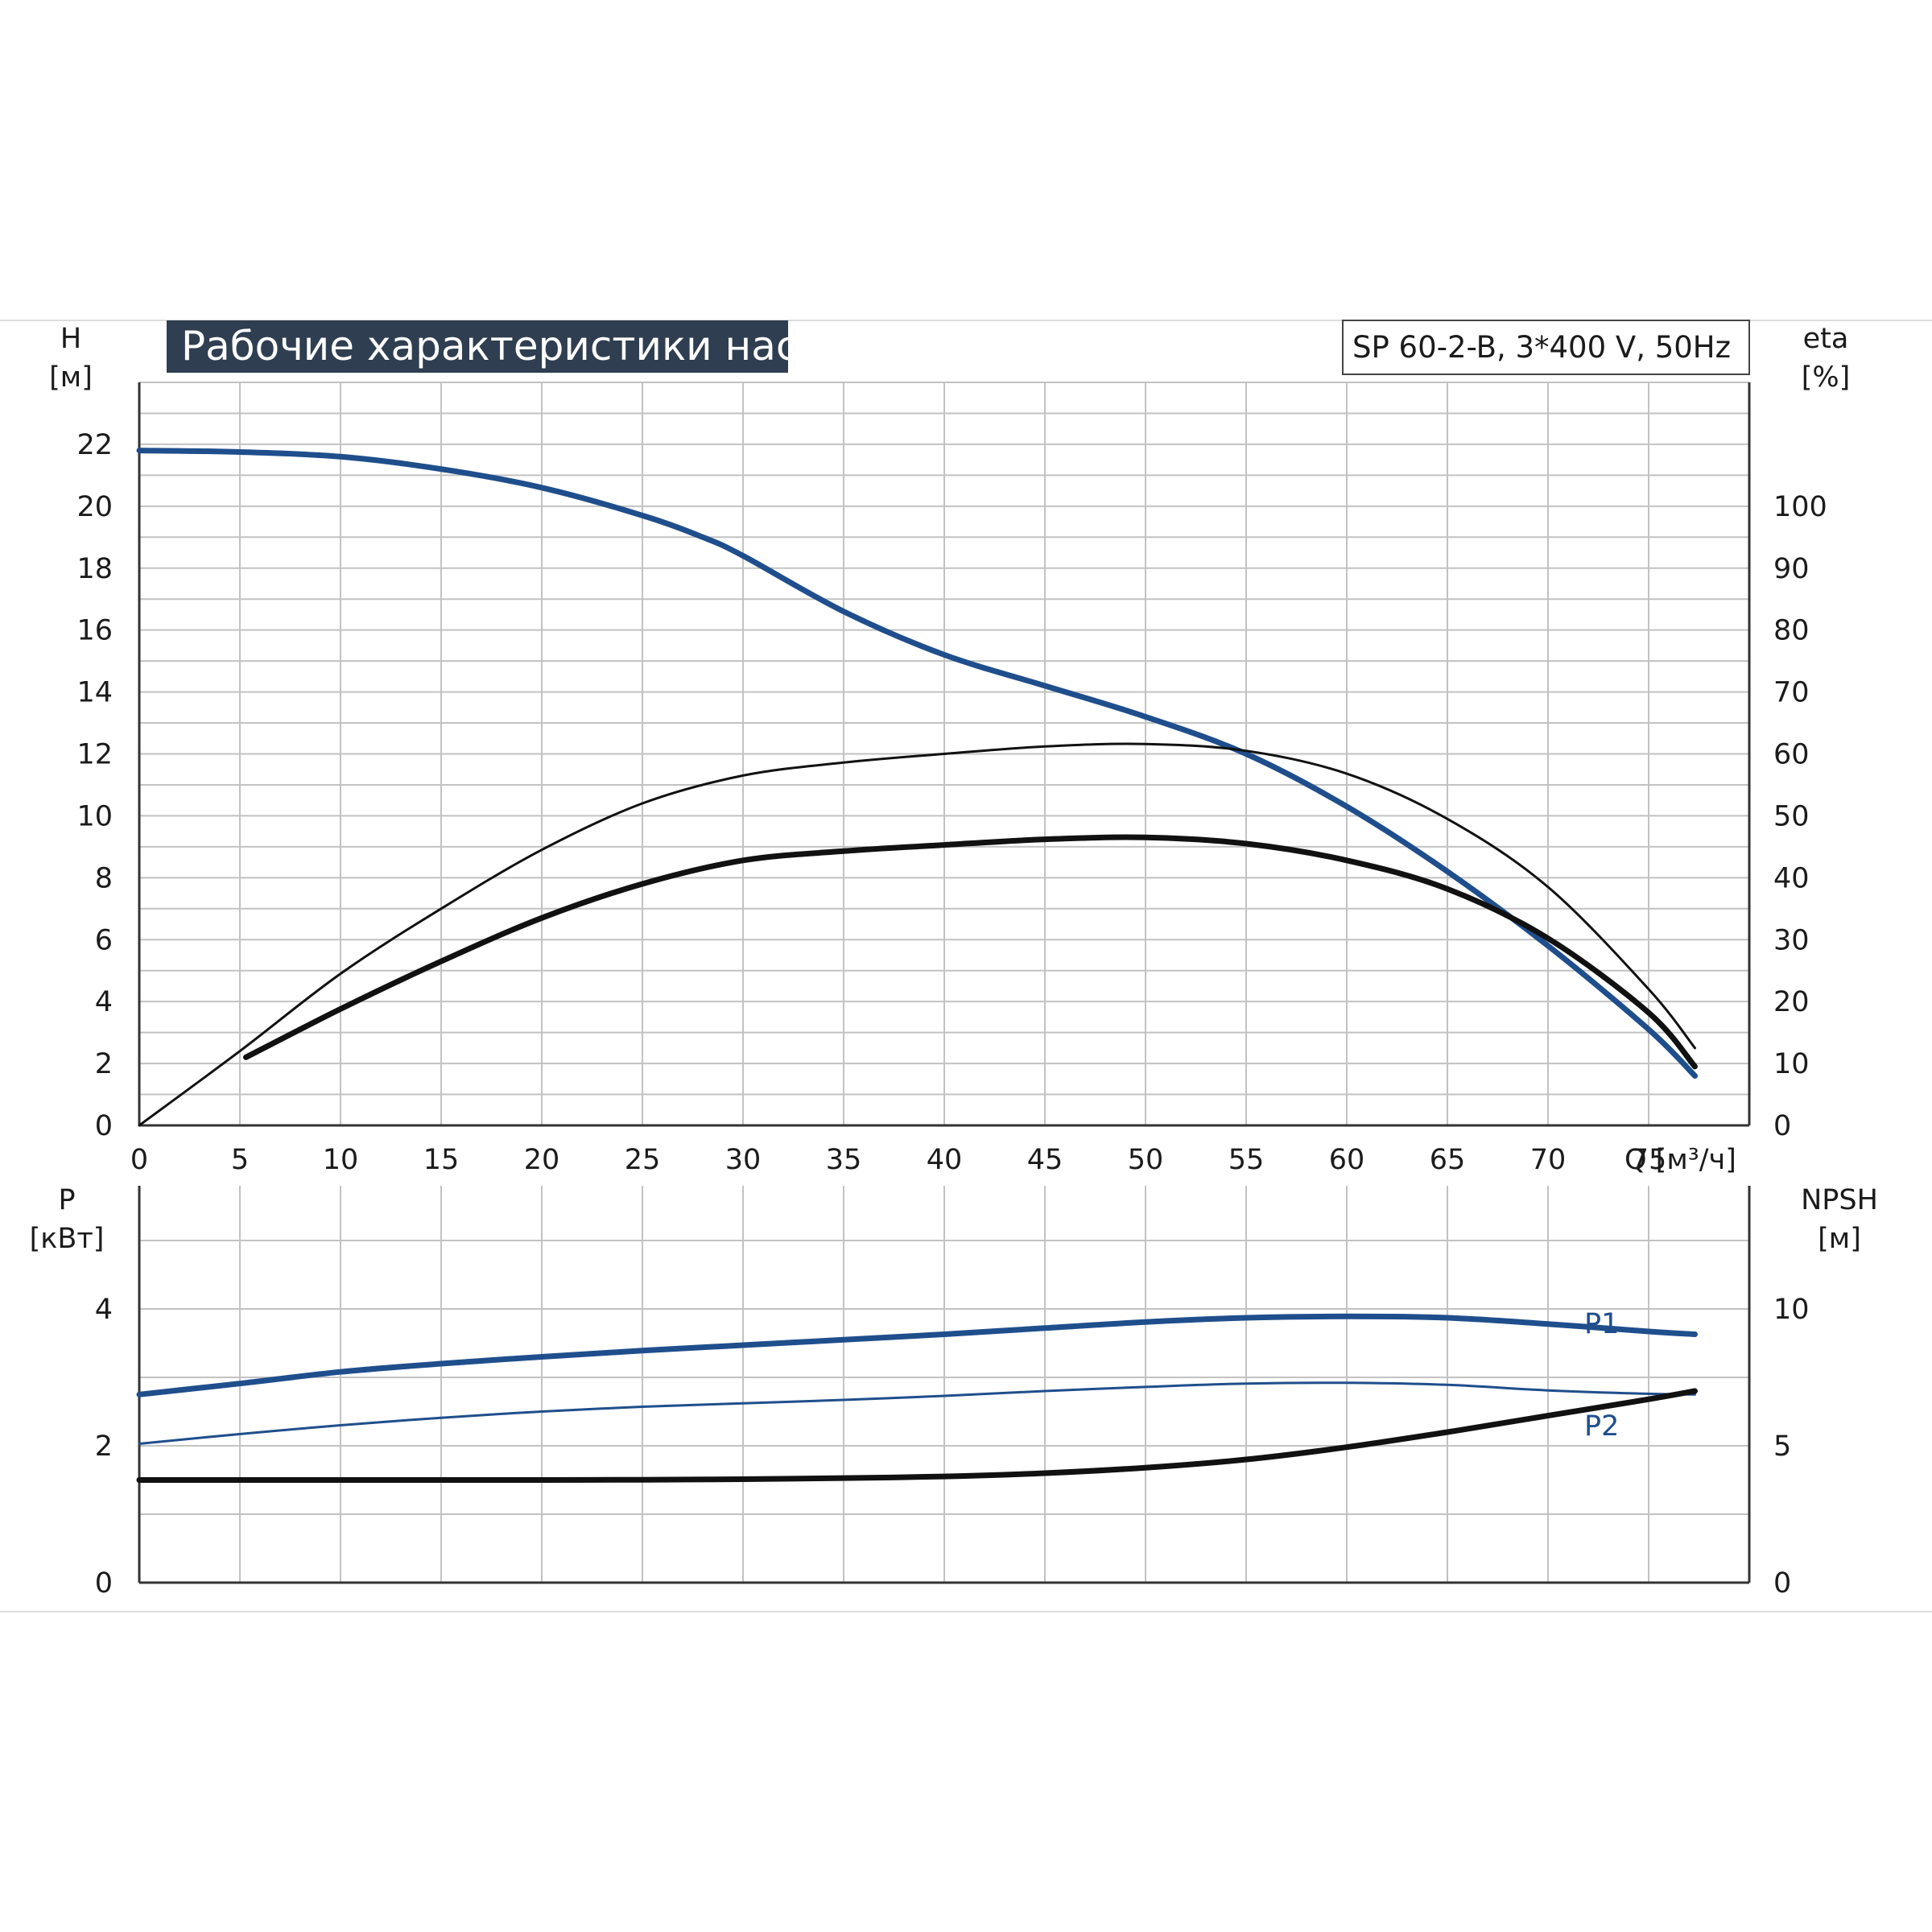 This screenshot has width=1932, height=1932. Describe the element at coordinates (1791, 631) in the screenshot. I see `eta-tick-label: 80` at that location.